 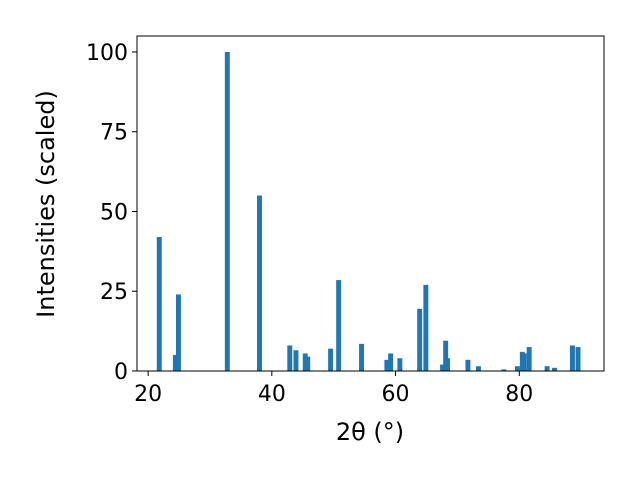 What do you see at coordinates (121, 372) in the screenshot?
I see `y-tick-label: 0` at bounding box center [121, 372].